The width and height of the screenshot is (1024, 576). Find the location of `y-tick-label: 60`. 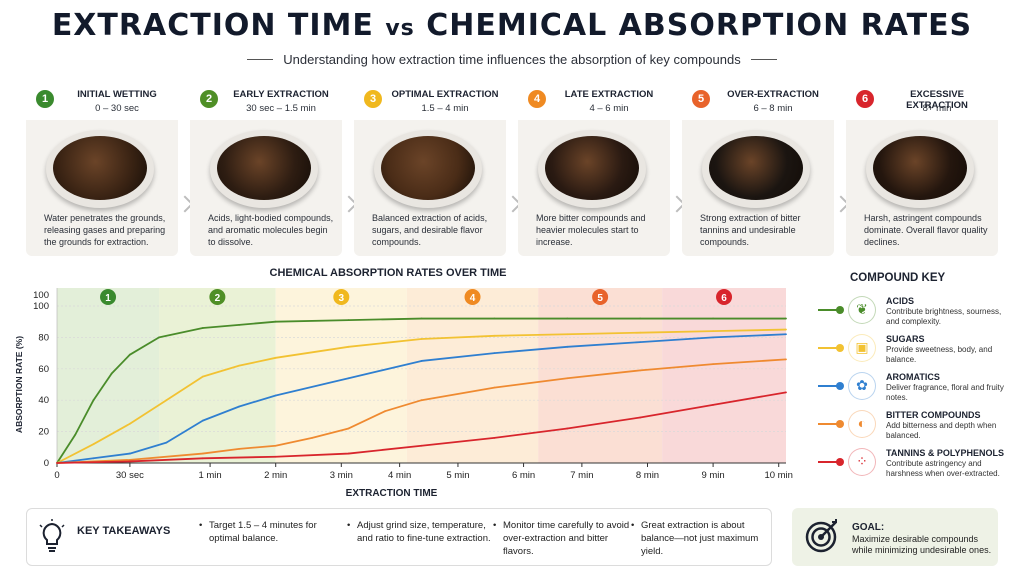

y-tick-label: 60 is located at coordinates (43, 369).